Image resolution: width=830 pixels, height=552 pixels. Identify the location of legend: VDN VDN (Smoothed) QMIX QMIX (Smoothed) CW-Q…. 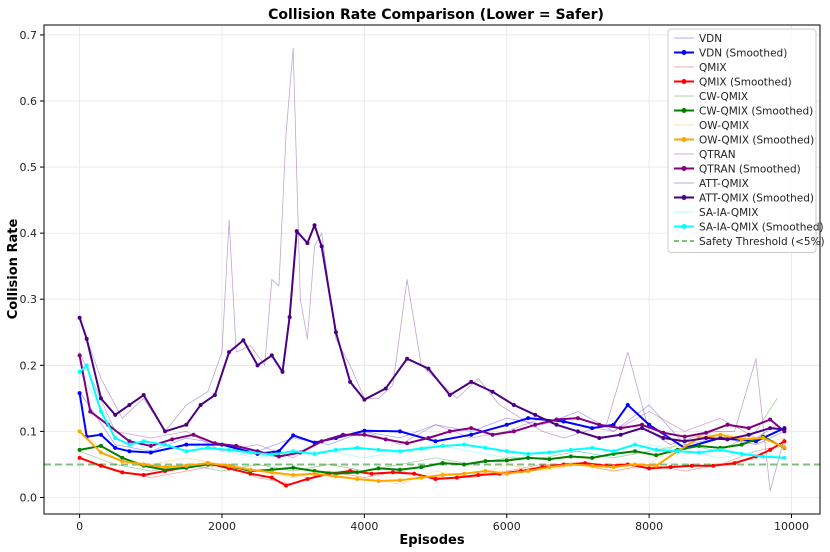
(746, 140).